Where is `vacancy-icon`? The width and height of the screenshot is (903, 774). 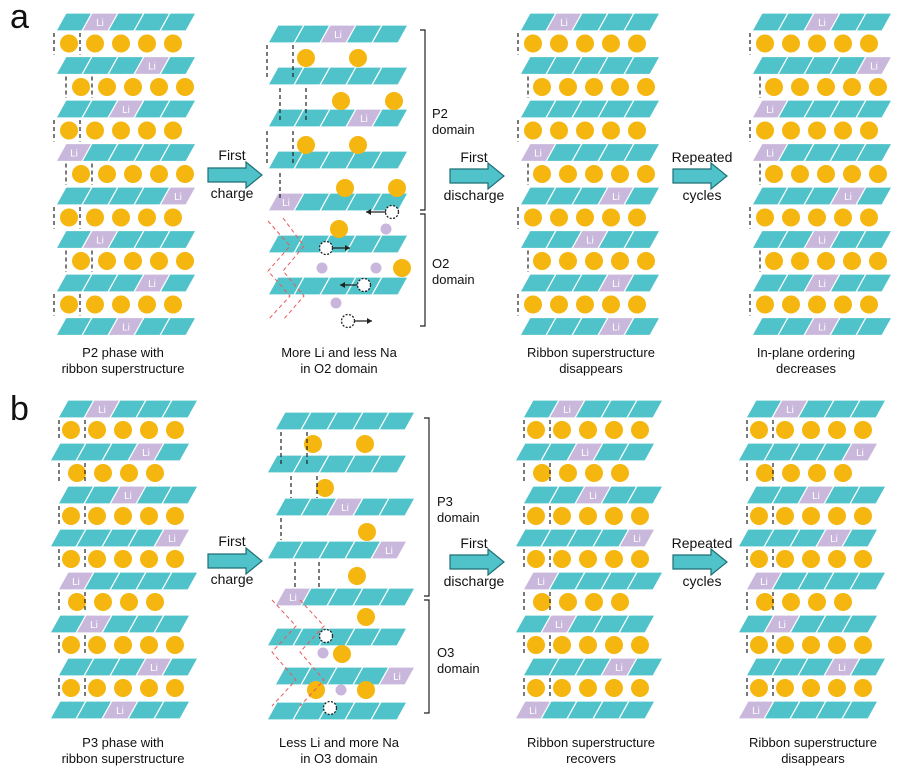 vacancy-icon is located at coordinates (348, 321).